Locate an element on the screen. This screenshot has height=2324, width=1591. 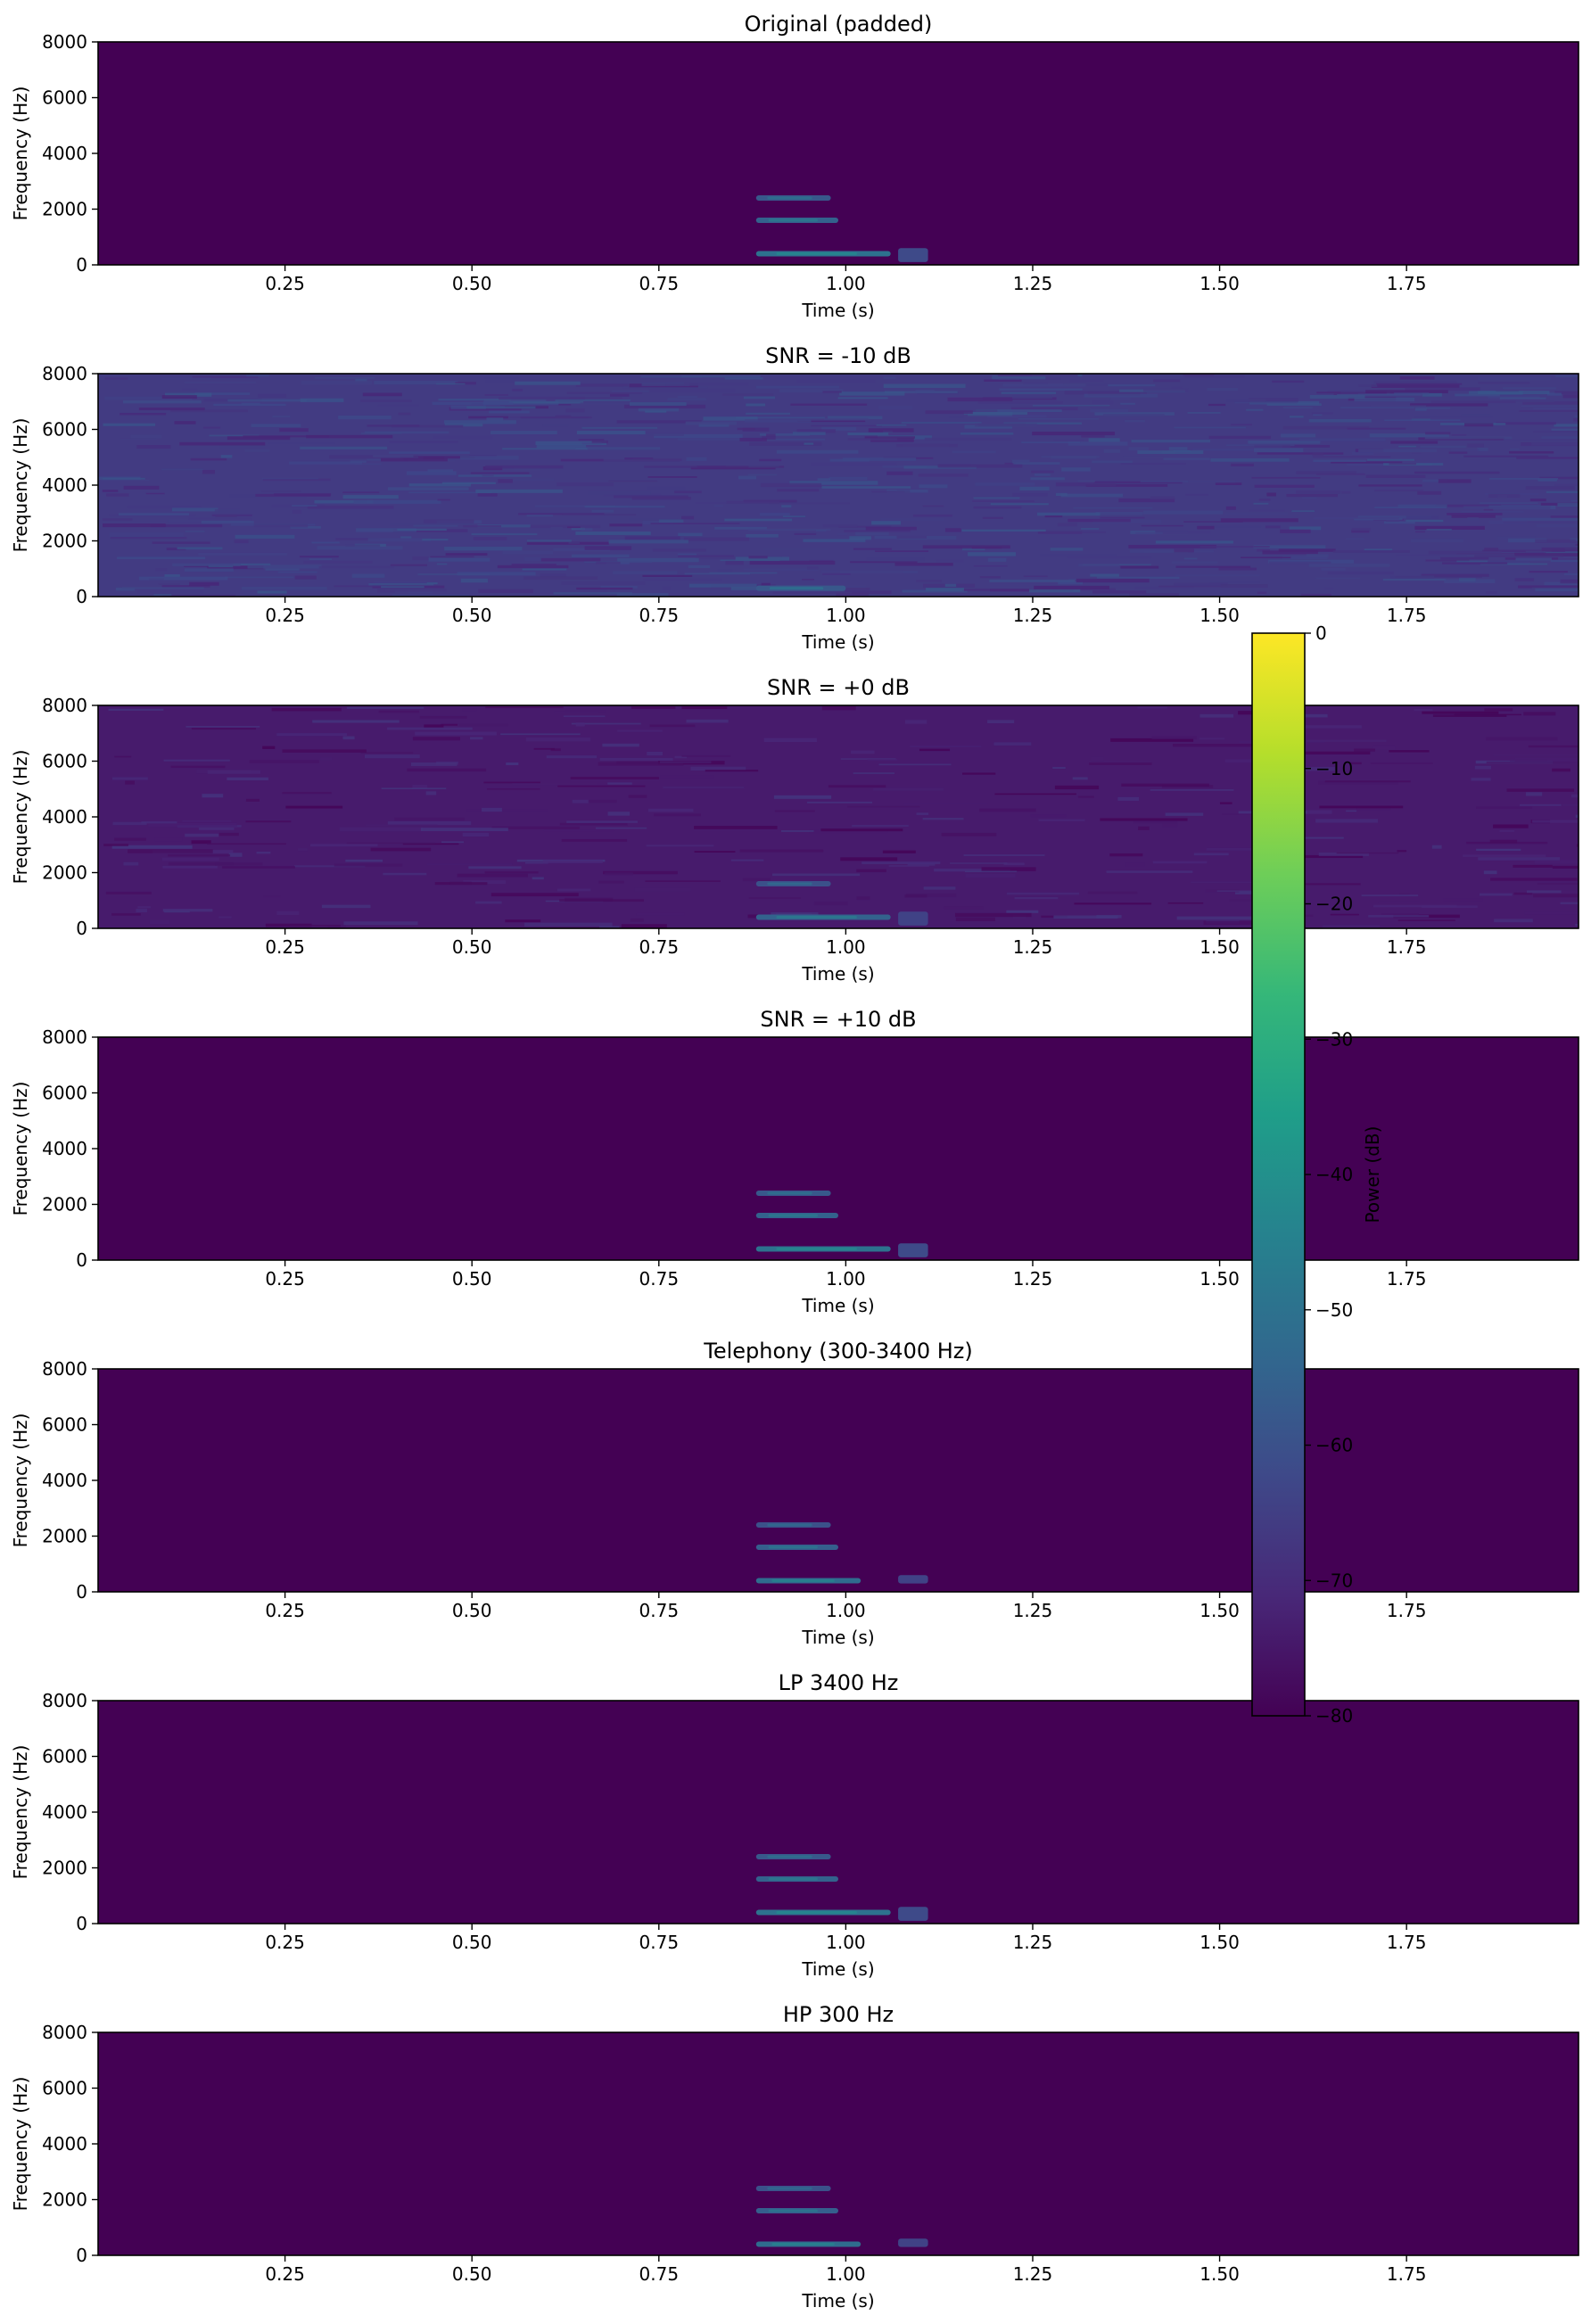
y-tick-label: 6000 is located at coordinates (64, 1425).